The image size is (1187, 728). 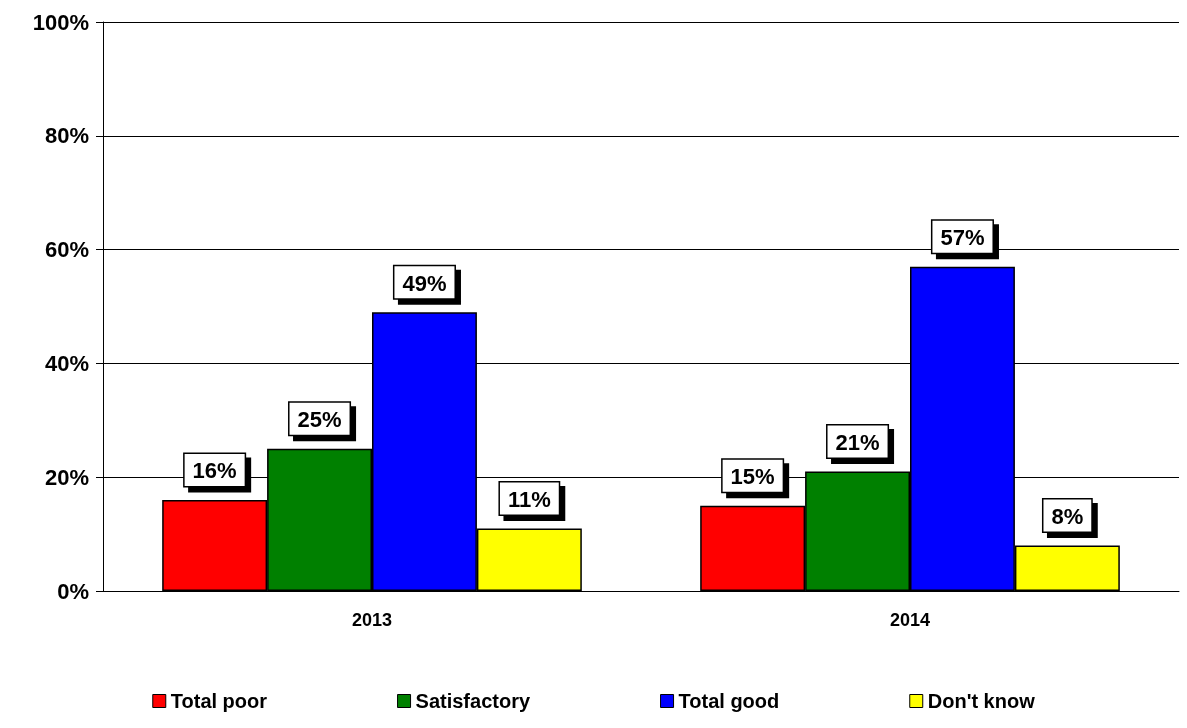 I want to click on data-label: 15%, so click(x=752, y=477).